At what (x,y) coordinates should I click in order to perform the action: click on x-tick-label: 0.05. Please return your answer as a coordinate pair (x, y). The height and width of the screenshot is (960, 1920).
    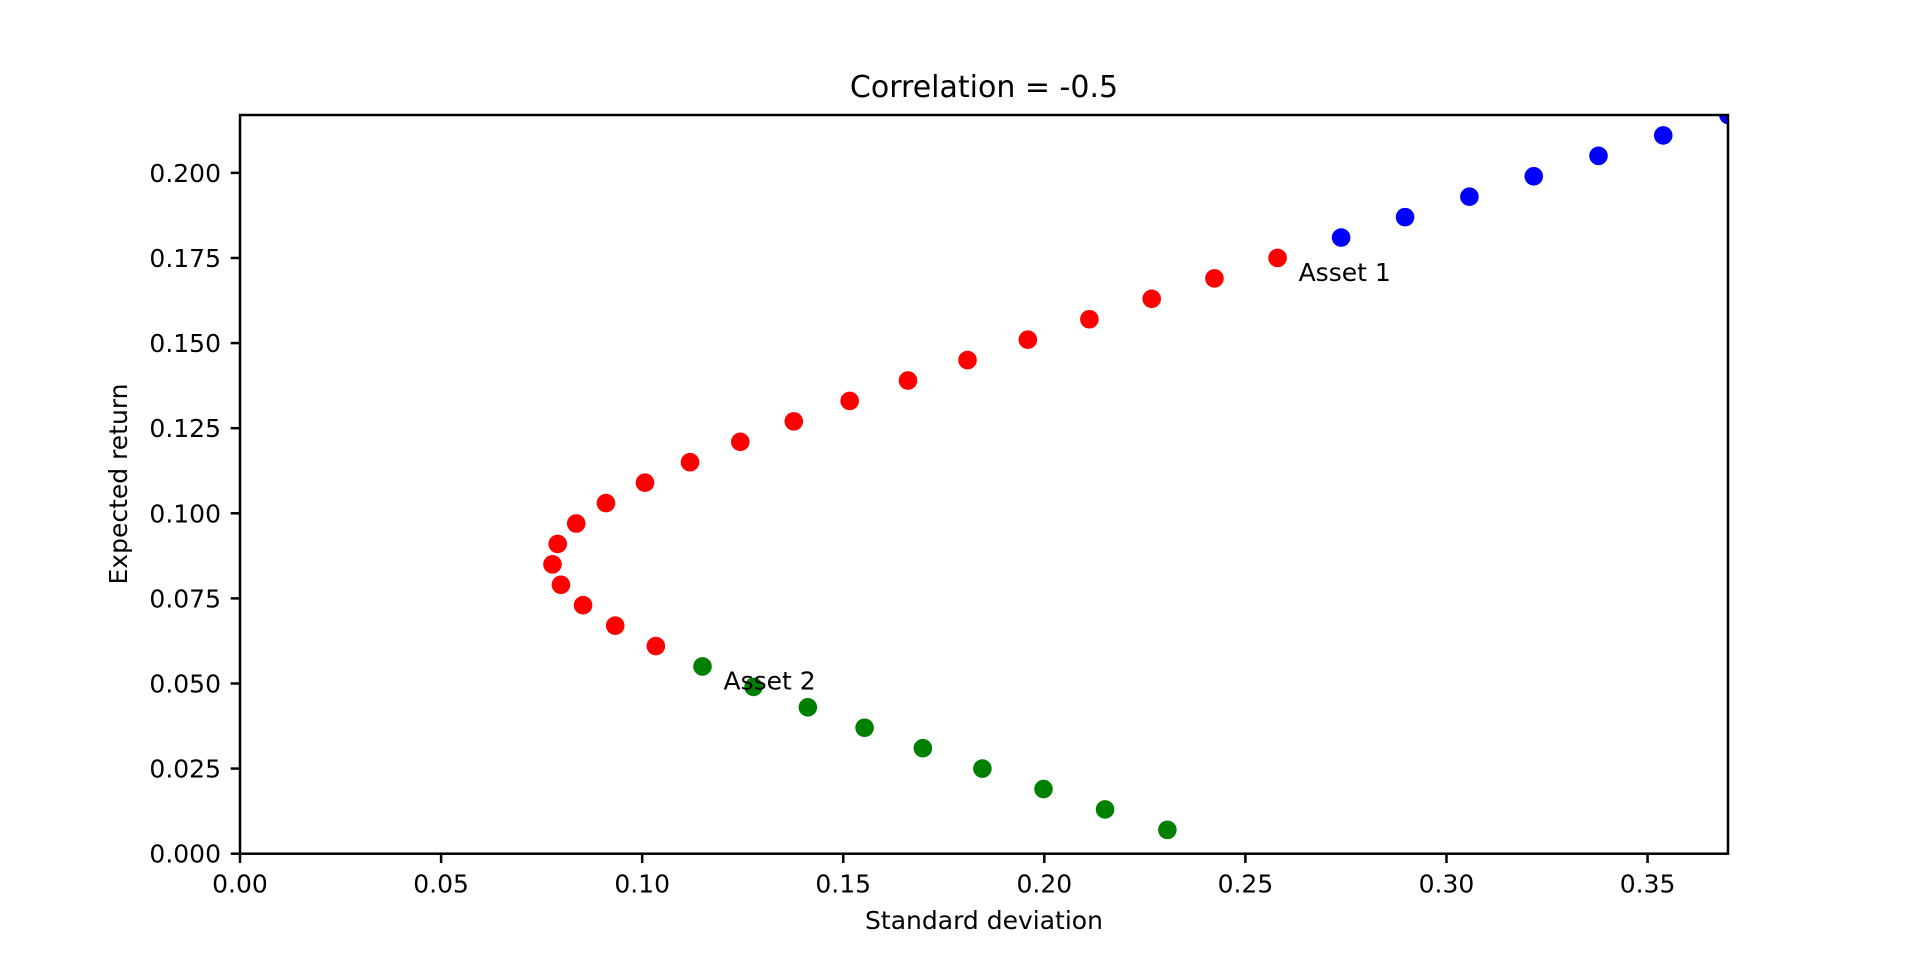
    Looking at the image, I should click on (441, 884).